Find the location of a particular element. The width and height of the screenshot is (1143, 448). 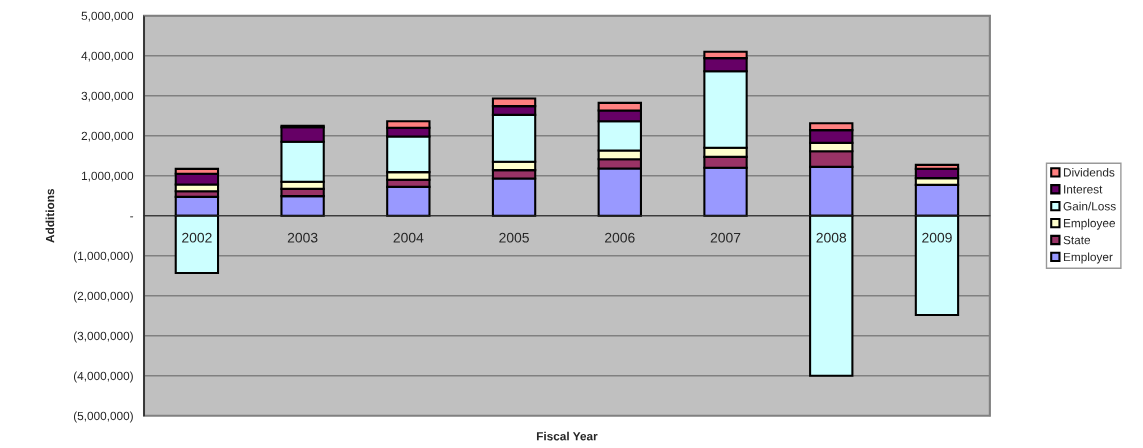

x-tick-label: 2002 is located at coordinates (197, 237).